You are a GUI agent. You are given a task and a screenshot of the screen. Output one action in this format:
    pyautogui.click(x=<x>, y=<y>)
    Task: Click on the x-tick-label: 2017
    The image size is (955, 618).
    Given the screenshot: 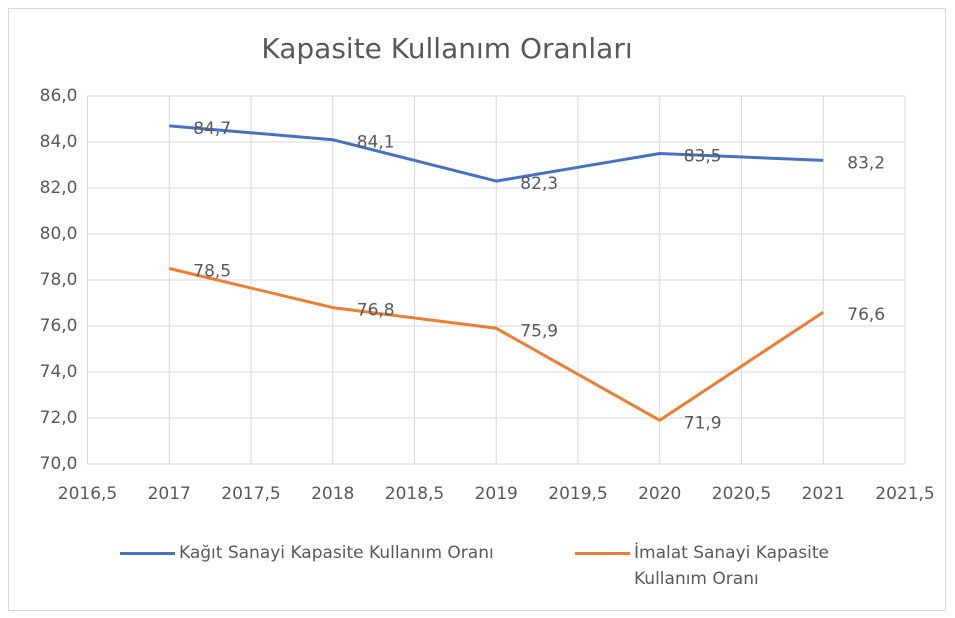 What is the action you would take?
    pyautogui.click(x=169, y=494)
    